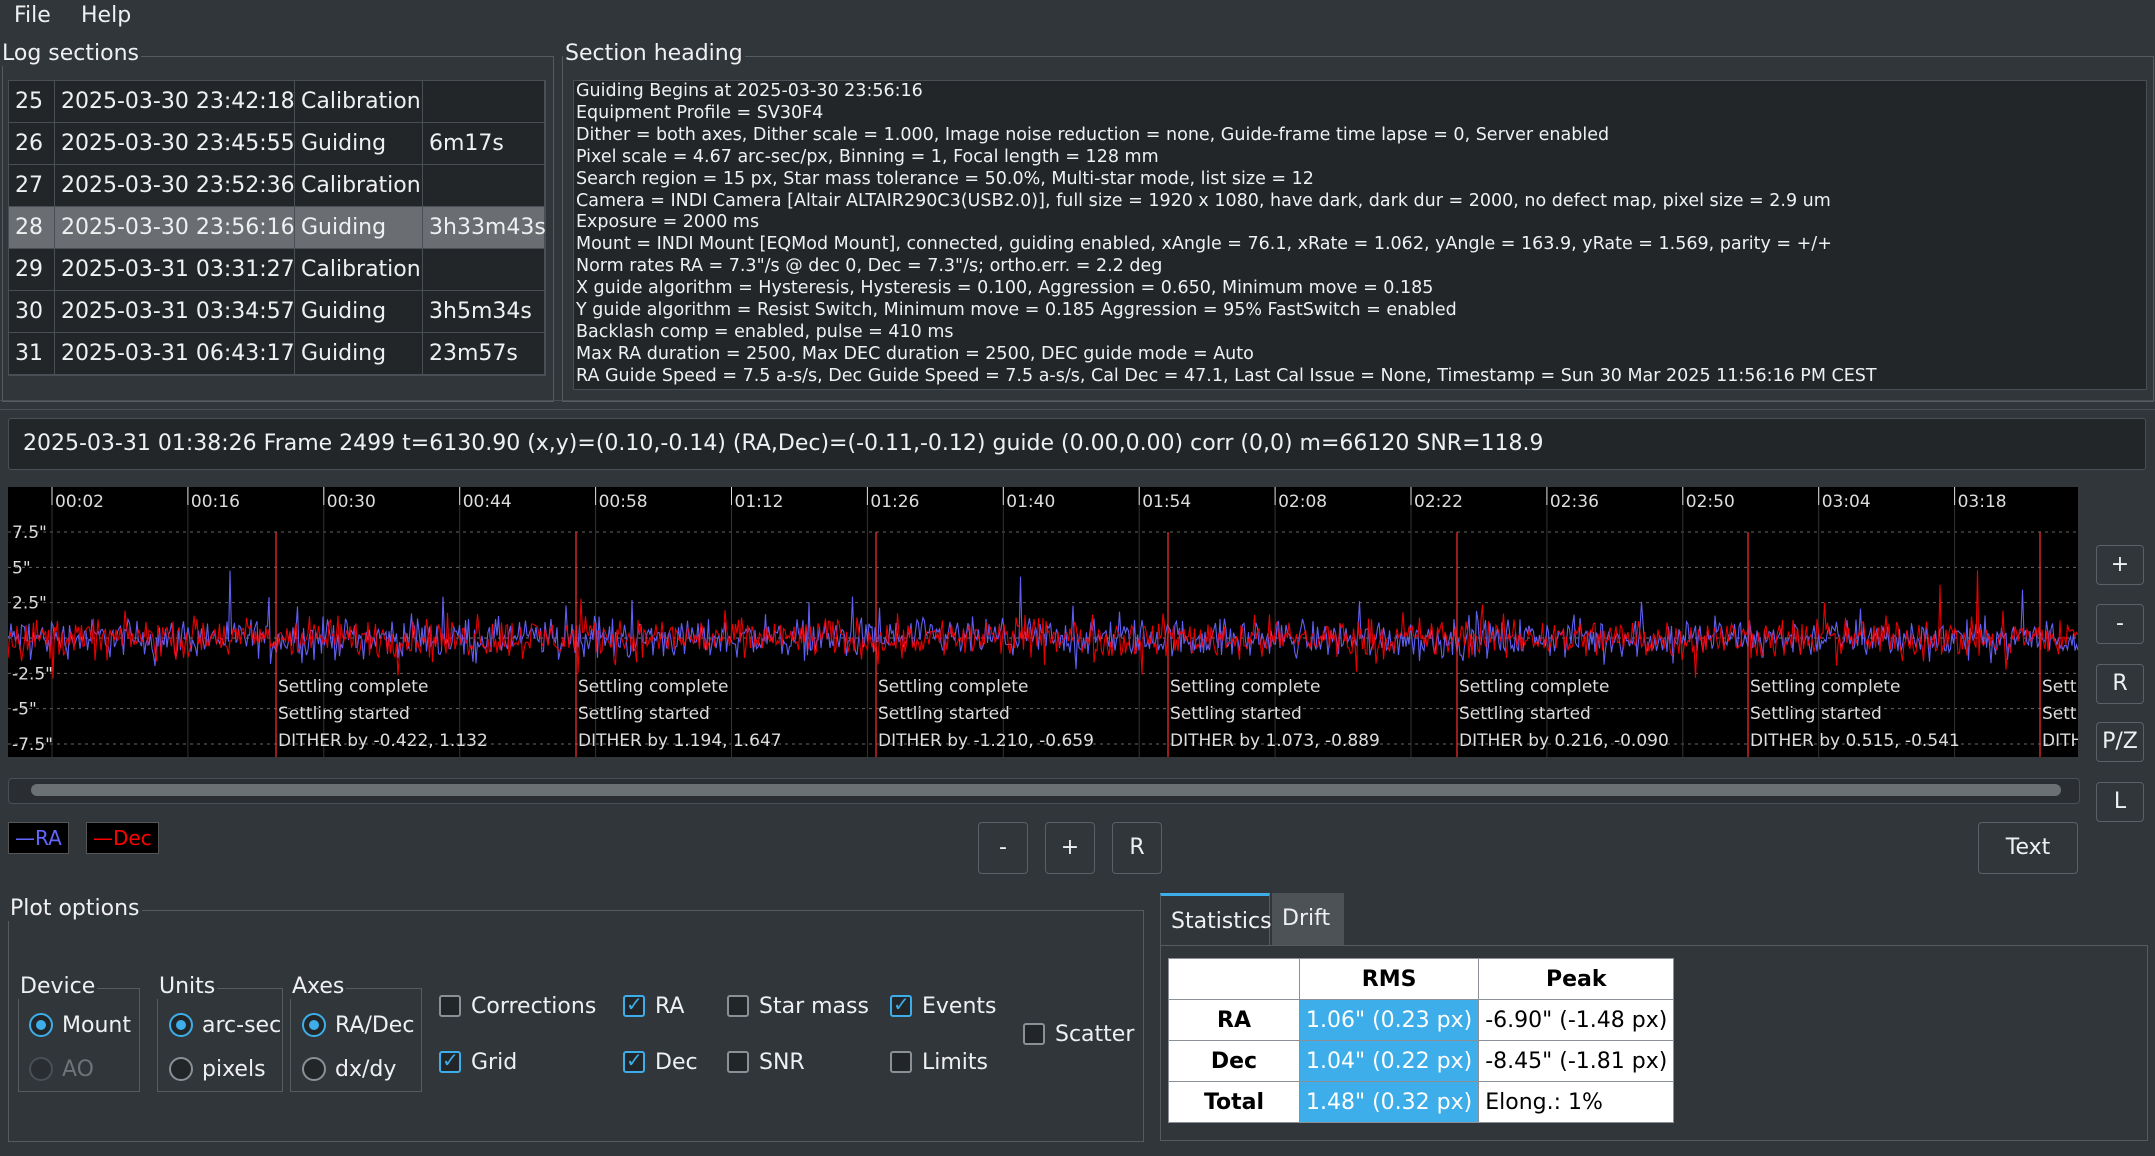  Describe the element at coordinates (1576, 1061) in the screenshot. I see `stats-peak-cell: -8.45" (-1.81 px)` at that location.